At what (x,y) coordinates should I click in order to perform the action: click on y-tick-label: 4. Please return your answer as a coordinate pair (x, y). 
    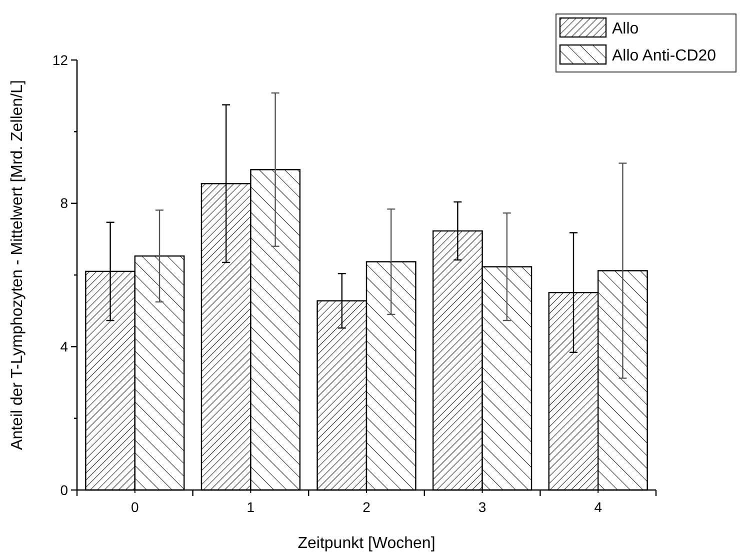
    Looking at the image, I should click on (64, 346).